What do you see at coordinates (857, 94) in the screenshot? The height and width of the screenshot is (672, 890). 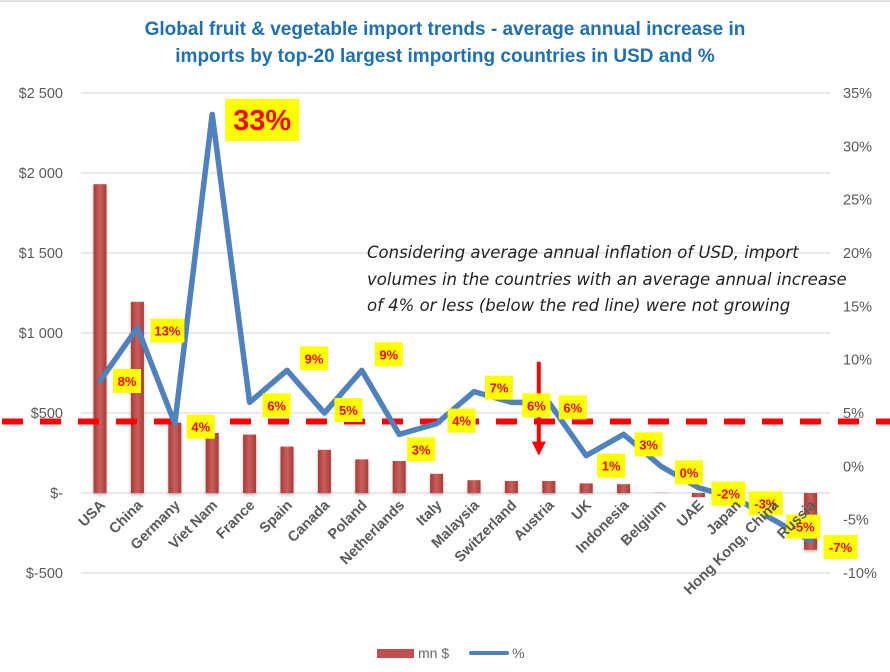 I see `right-axis-tick-label: 35%` at bounding box center [857, 94].